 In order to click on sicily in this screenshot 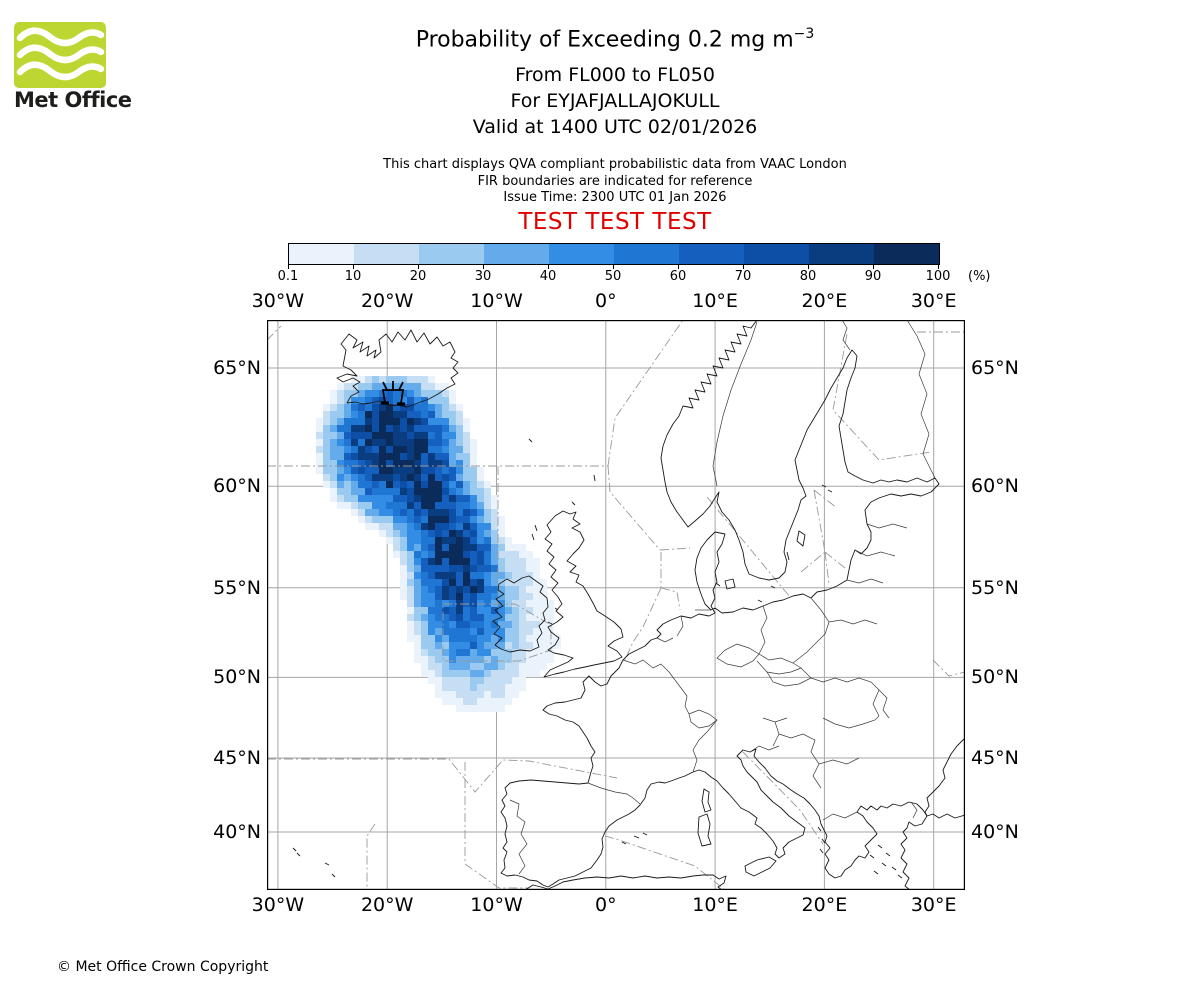, I will do `click(760, 866)`.